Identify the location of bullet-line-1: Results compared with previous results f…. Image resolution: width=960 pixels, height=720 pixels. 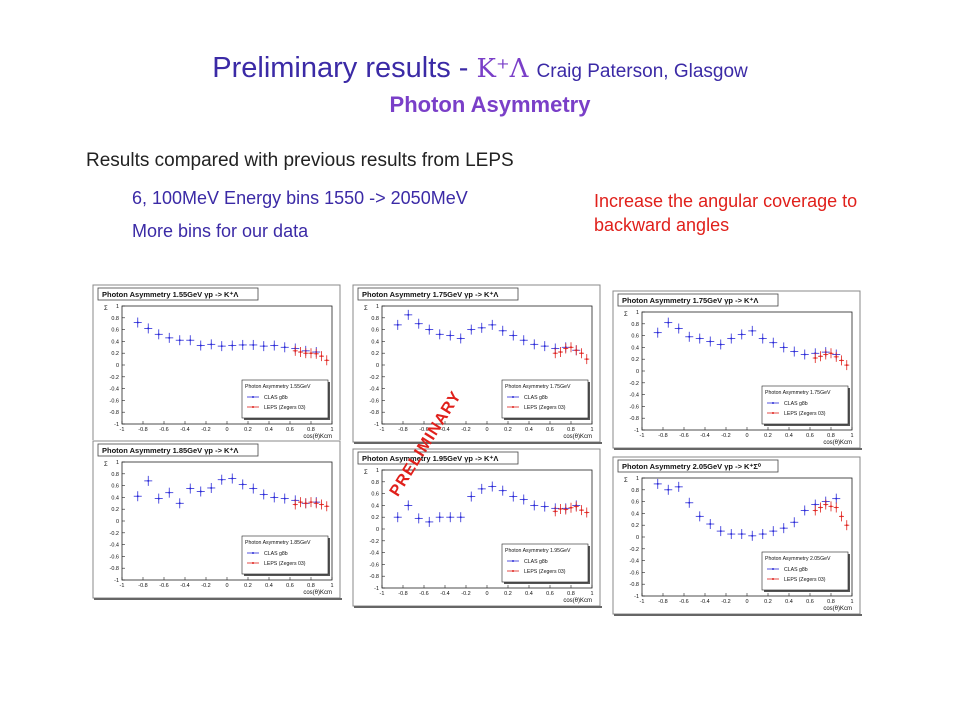
(300, 160).